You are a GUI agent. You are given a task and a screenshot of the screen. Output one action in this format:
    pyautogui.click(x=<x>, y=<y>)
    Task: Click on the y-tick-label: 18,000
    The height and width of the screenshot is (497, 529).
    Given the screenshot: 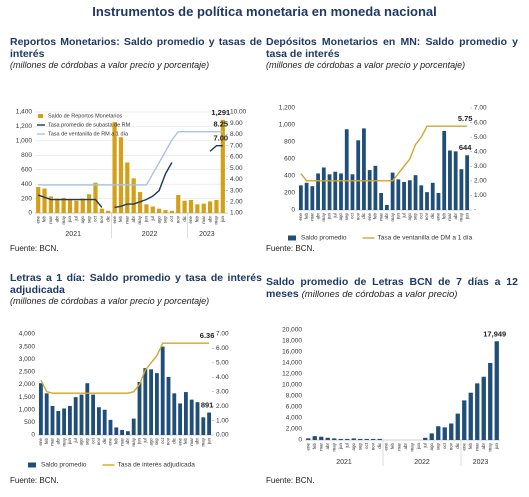 What is the action you would take?
    pyautogui.click(x=292, y=341)
    